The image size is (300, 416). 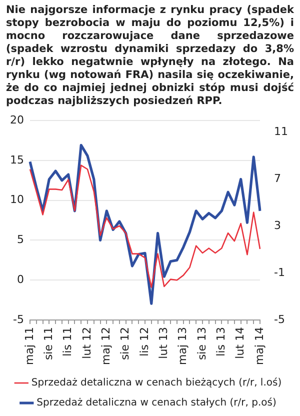 I want to click on legend-label: Sprzedaż detaliczna w cenach stałych (r/r, p.oś), so click(x=156, y=402).